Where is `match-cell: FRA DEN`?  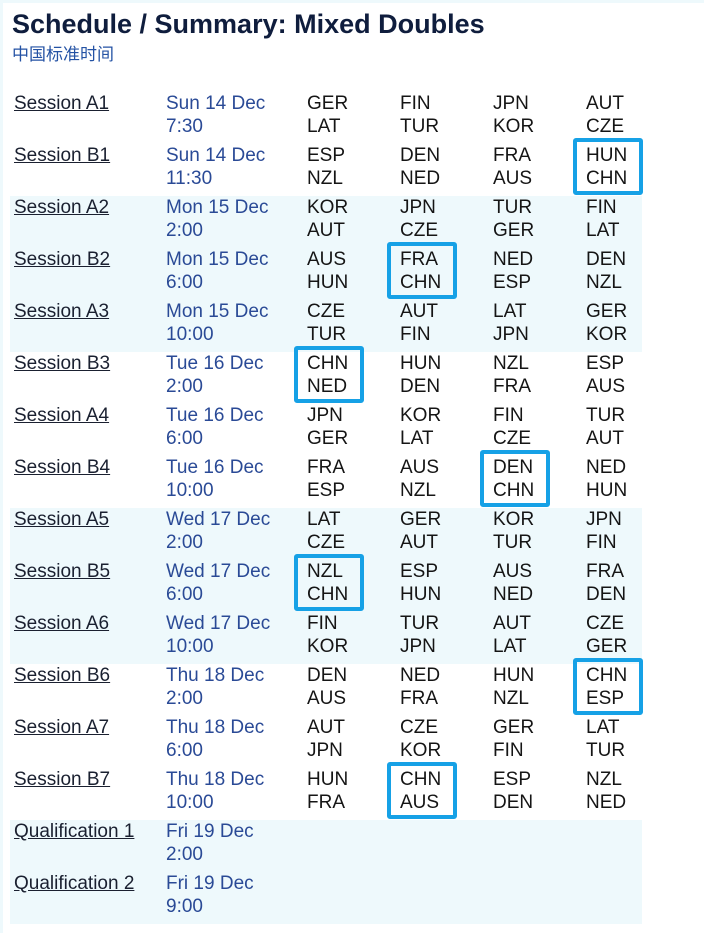
match-cell: FRA DEN is located at coordinates (612, 586).